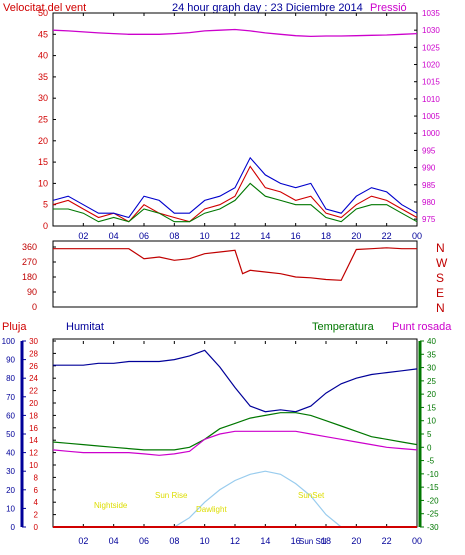 This screenshot has width=465, height=555. I want to click on sun-label-sunset: SunSet, so click(311, 495).